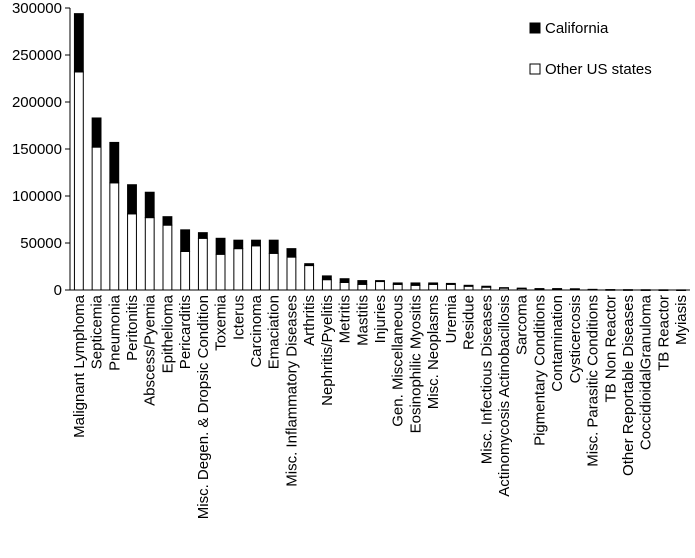 Image resolution: width=695 pixels, height=558 pixels. Describe the element at coordinates (309, 320) in the screenshot. I see `x-tick-label: Arthritis` at that location.